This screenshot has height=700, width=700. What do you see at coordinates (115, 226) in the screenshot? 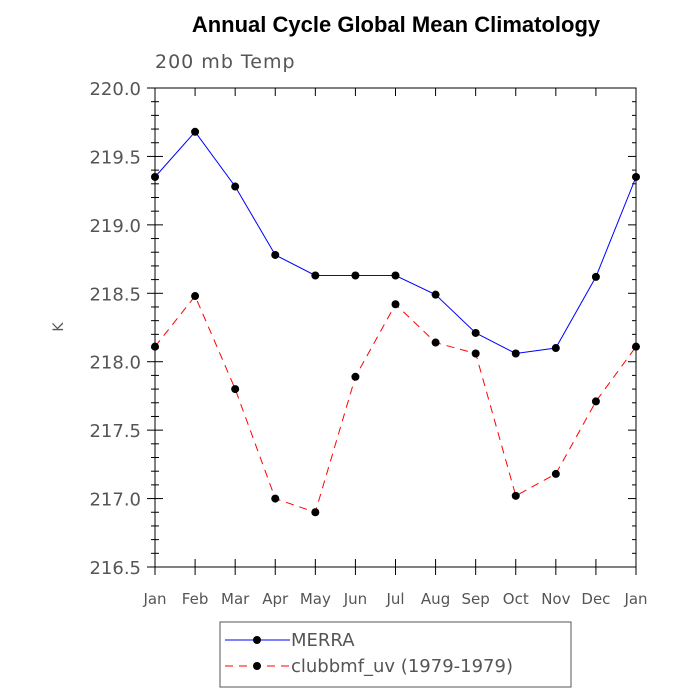
I see `y-tick-label: 219.0` at bounding box center [115, 226].